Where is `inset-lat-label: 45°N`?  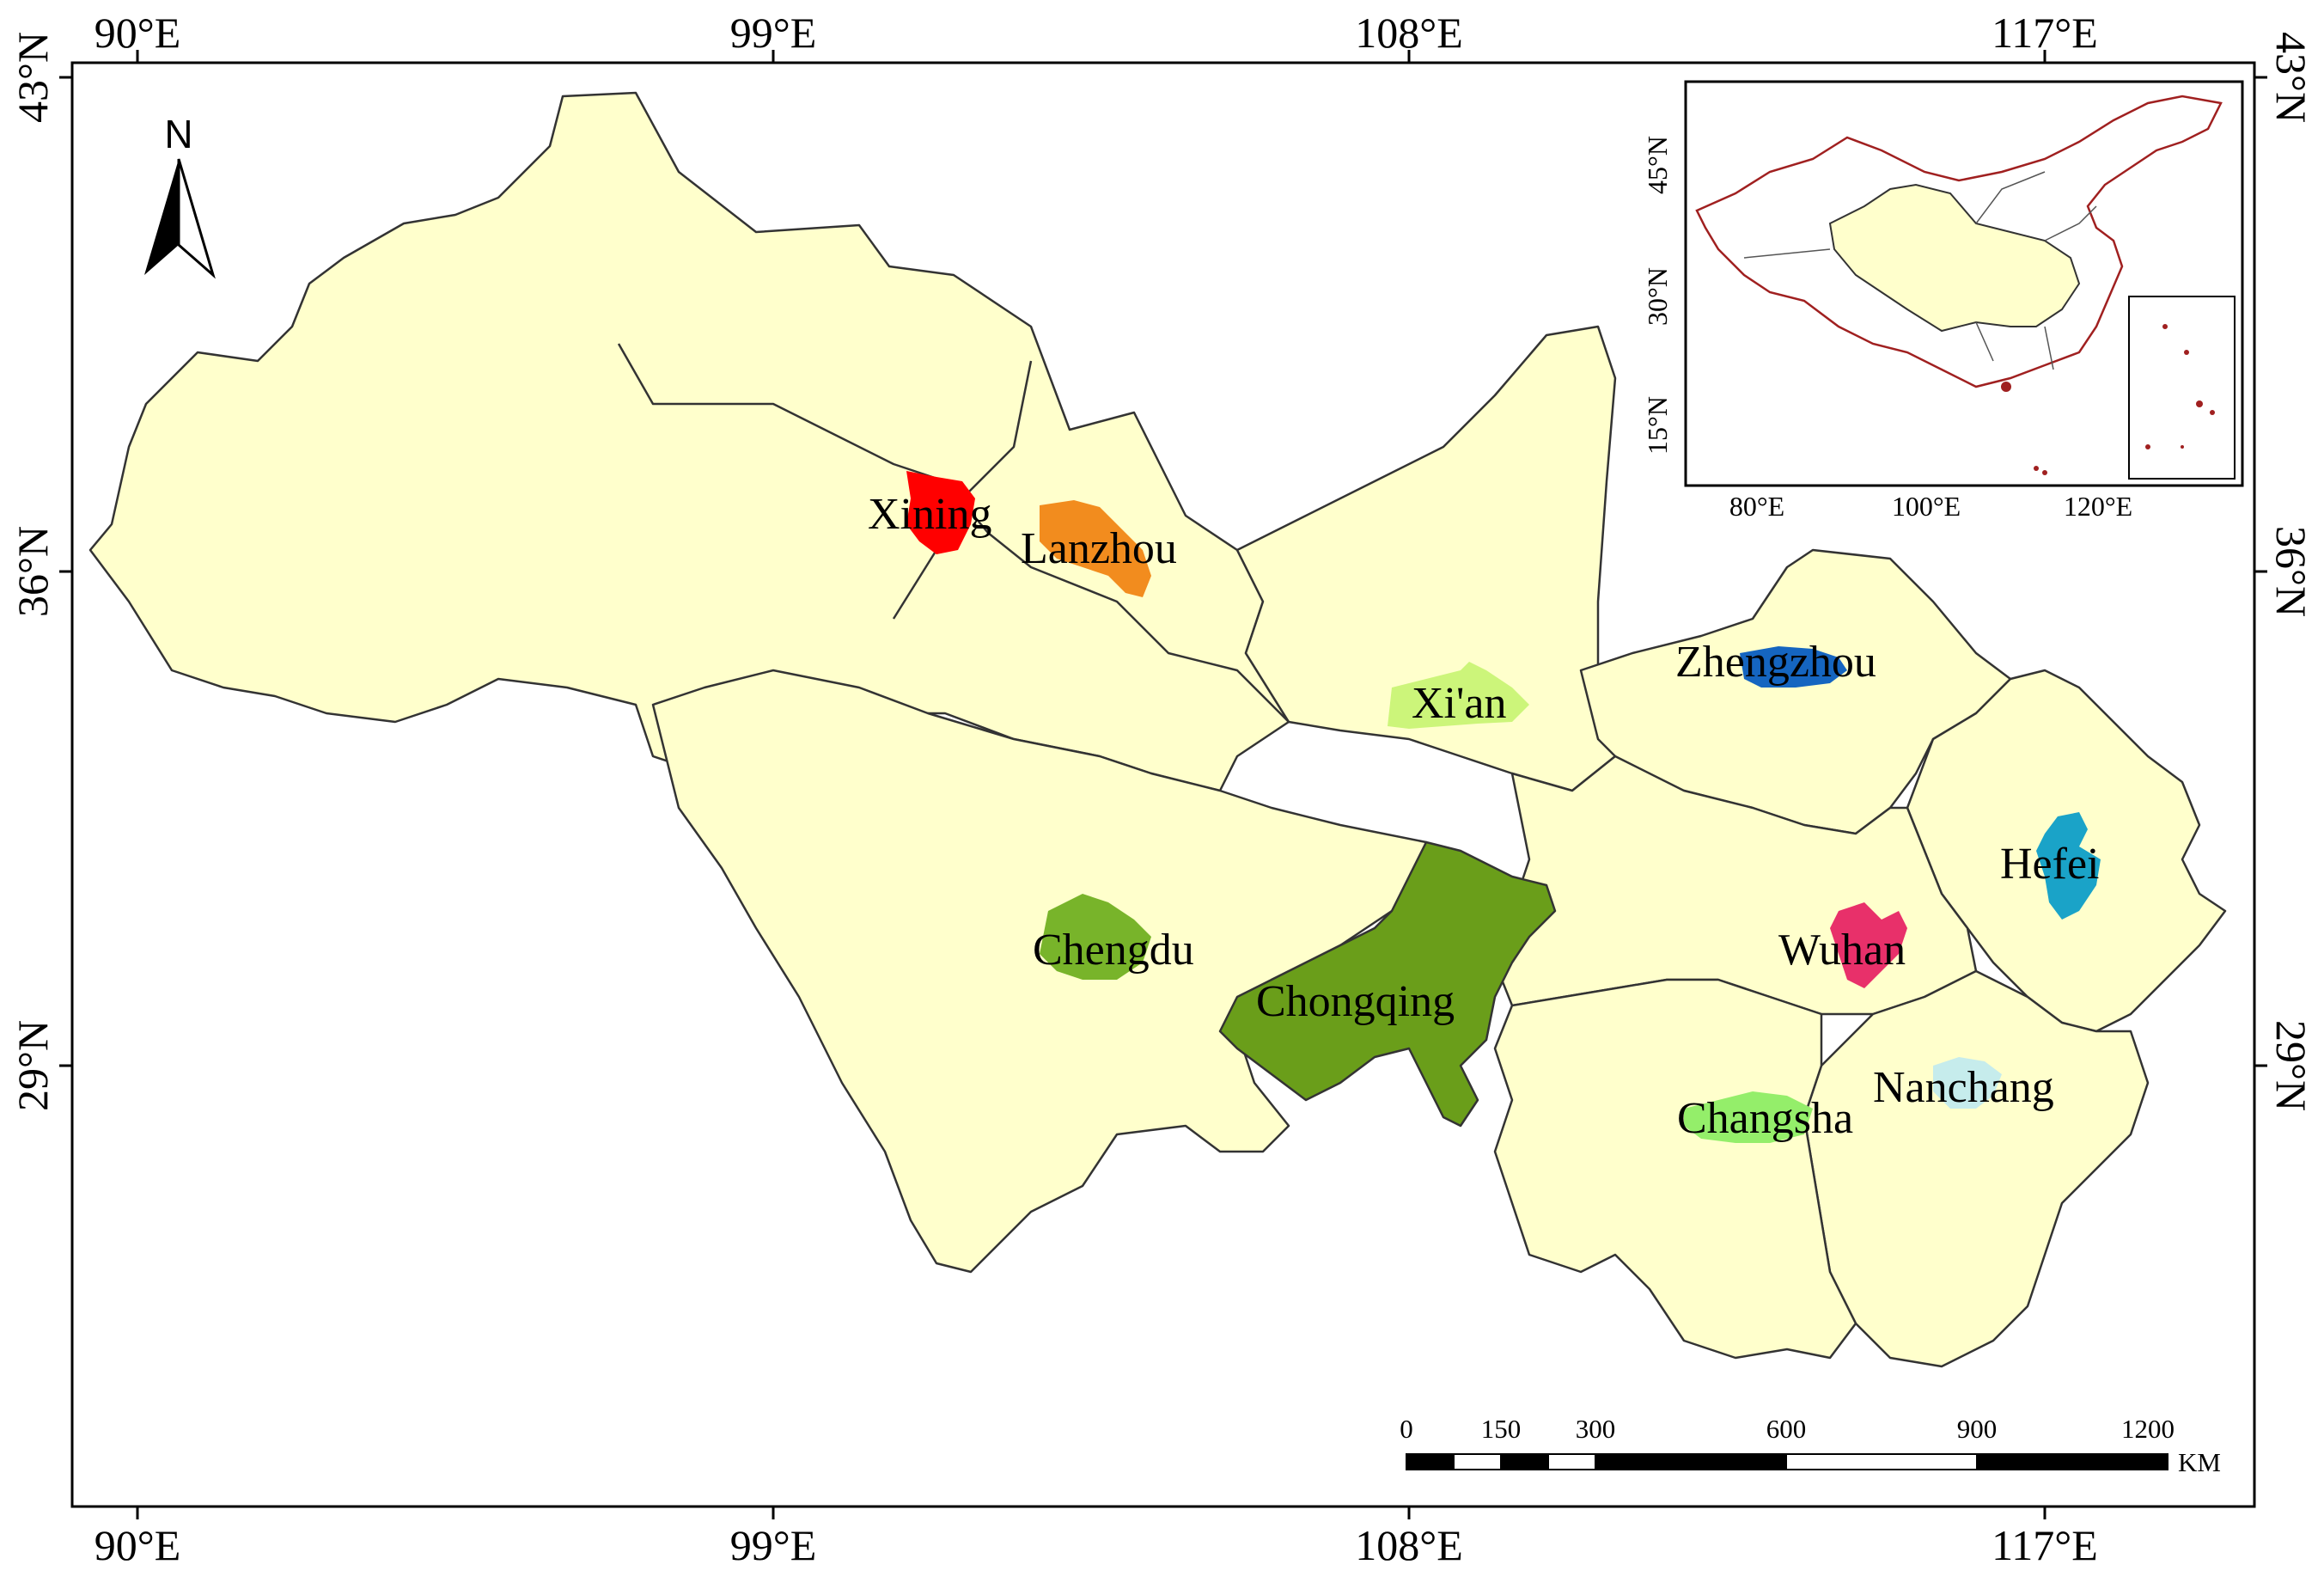 inset-lat-label: 45°N is located at coordinates (1657, 165).